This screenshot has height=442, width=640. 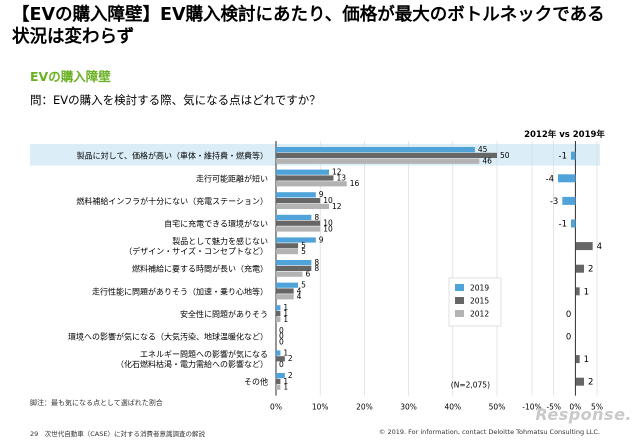 I want to click on bar-value-label: 6, so click(x=308, y=274).